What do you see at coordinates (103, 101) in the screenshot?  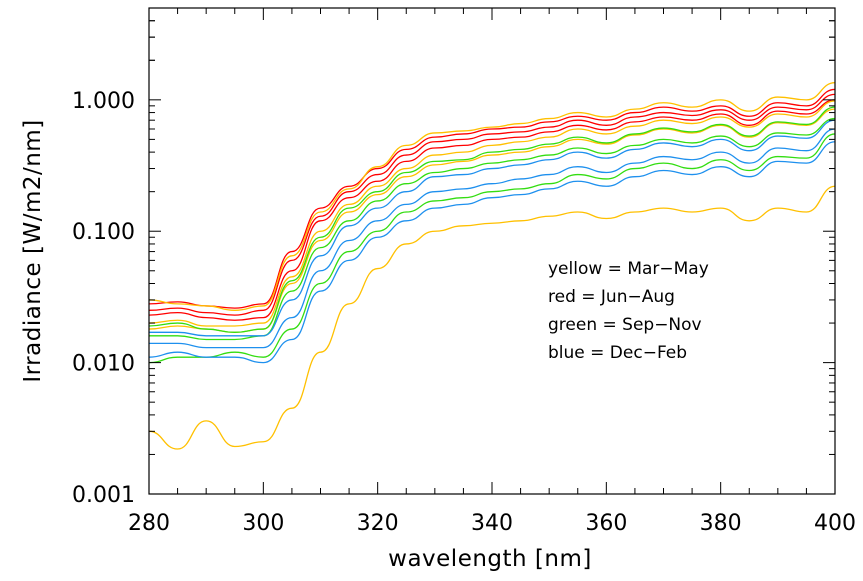 I see `y-tick-label-3: 1.000` at bounding box center [103, 101].